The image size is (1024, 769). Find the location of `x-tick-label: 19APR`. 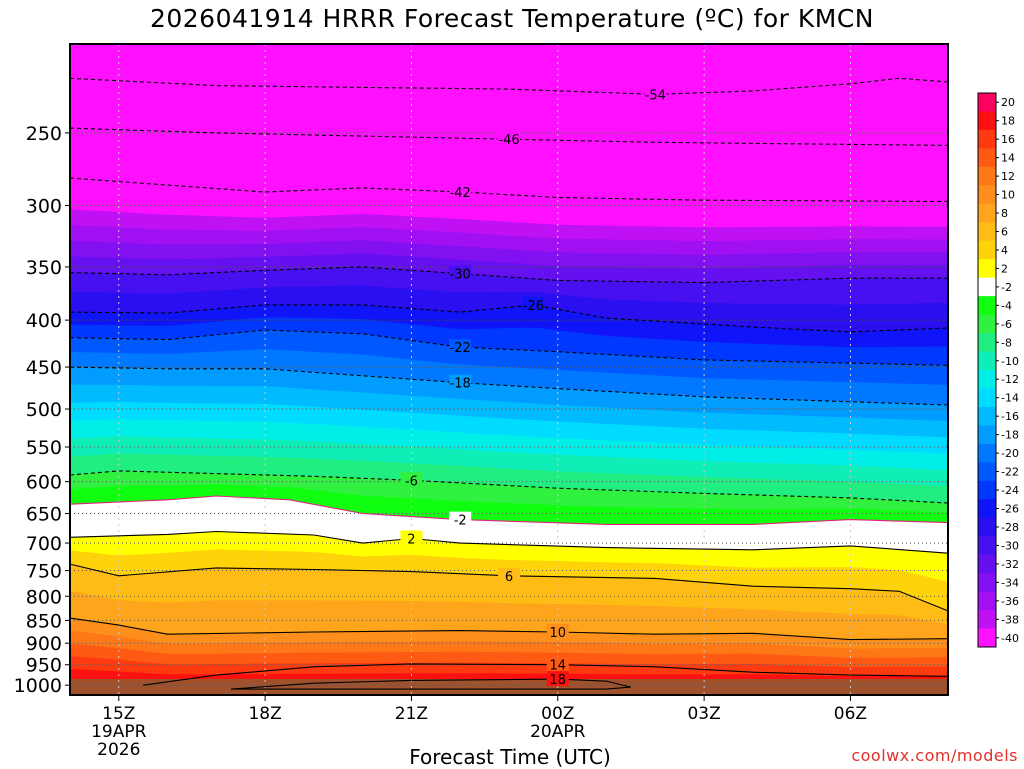

x-tick-label: 19APR is located at coordinates (119, 732).